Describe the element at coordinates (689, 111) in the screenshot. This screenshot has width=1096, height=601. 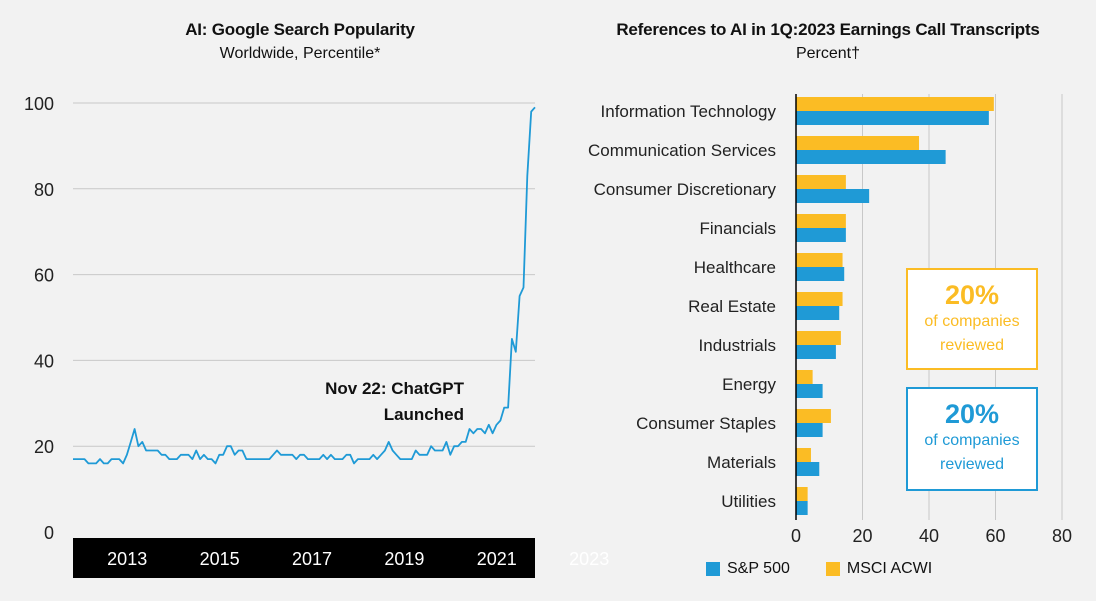
I see `category-label: Information Technology` at that location.